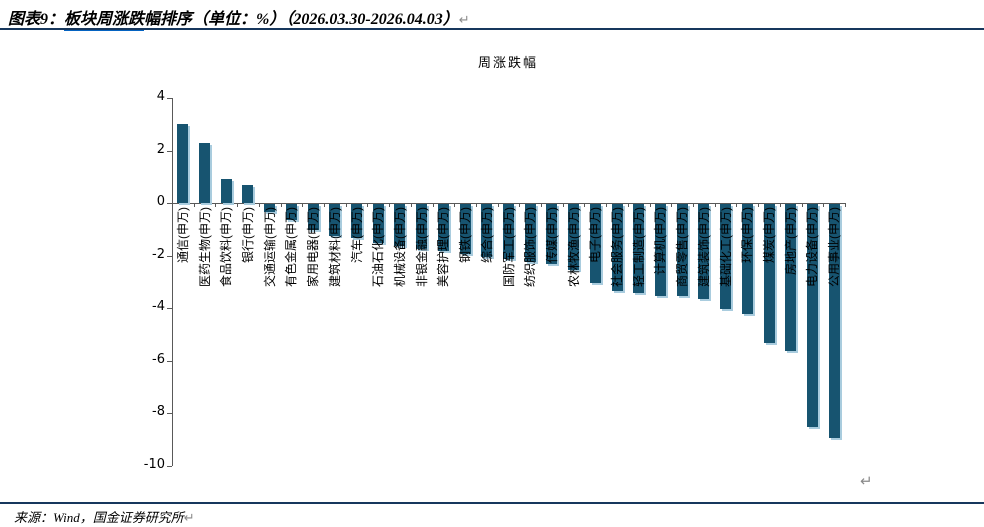  Describe the element at coordinates (183, 235) in the screenshot. I see `category-label: 通信(申万)` at that location.